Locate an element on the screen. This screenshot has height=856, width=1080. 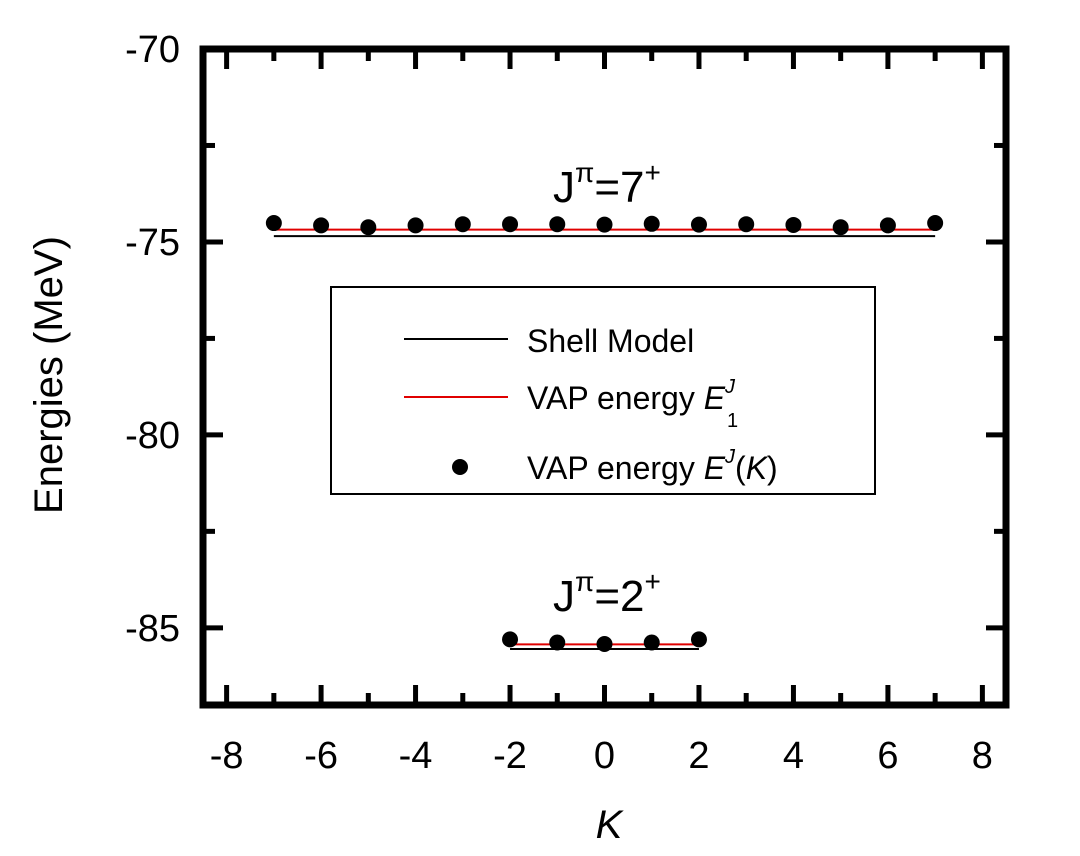
x-tick-label: 6 is located at coordinates (887, 756).